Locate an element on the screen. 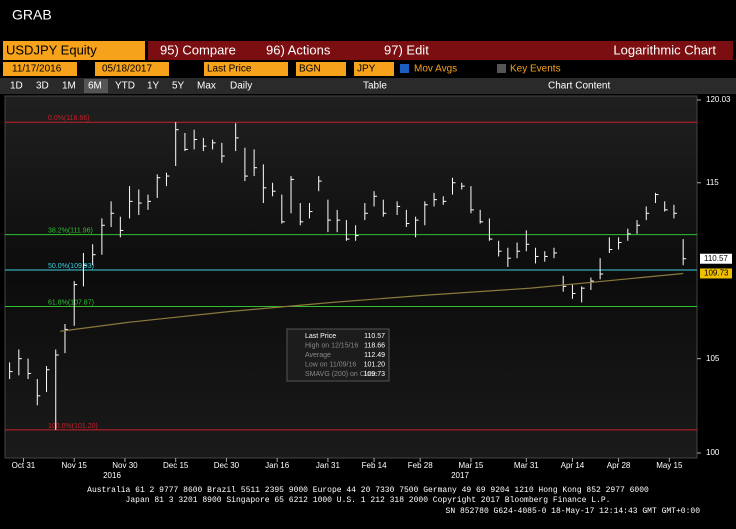  menu-item: 95) Compare is located at coordinates (198, 49).